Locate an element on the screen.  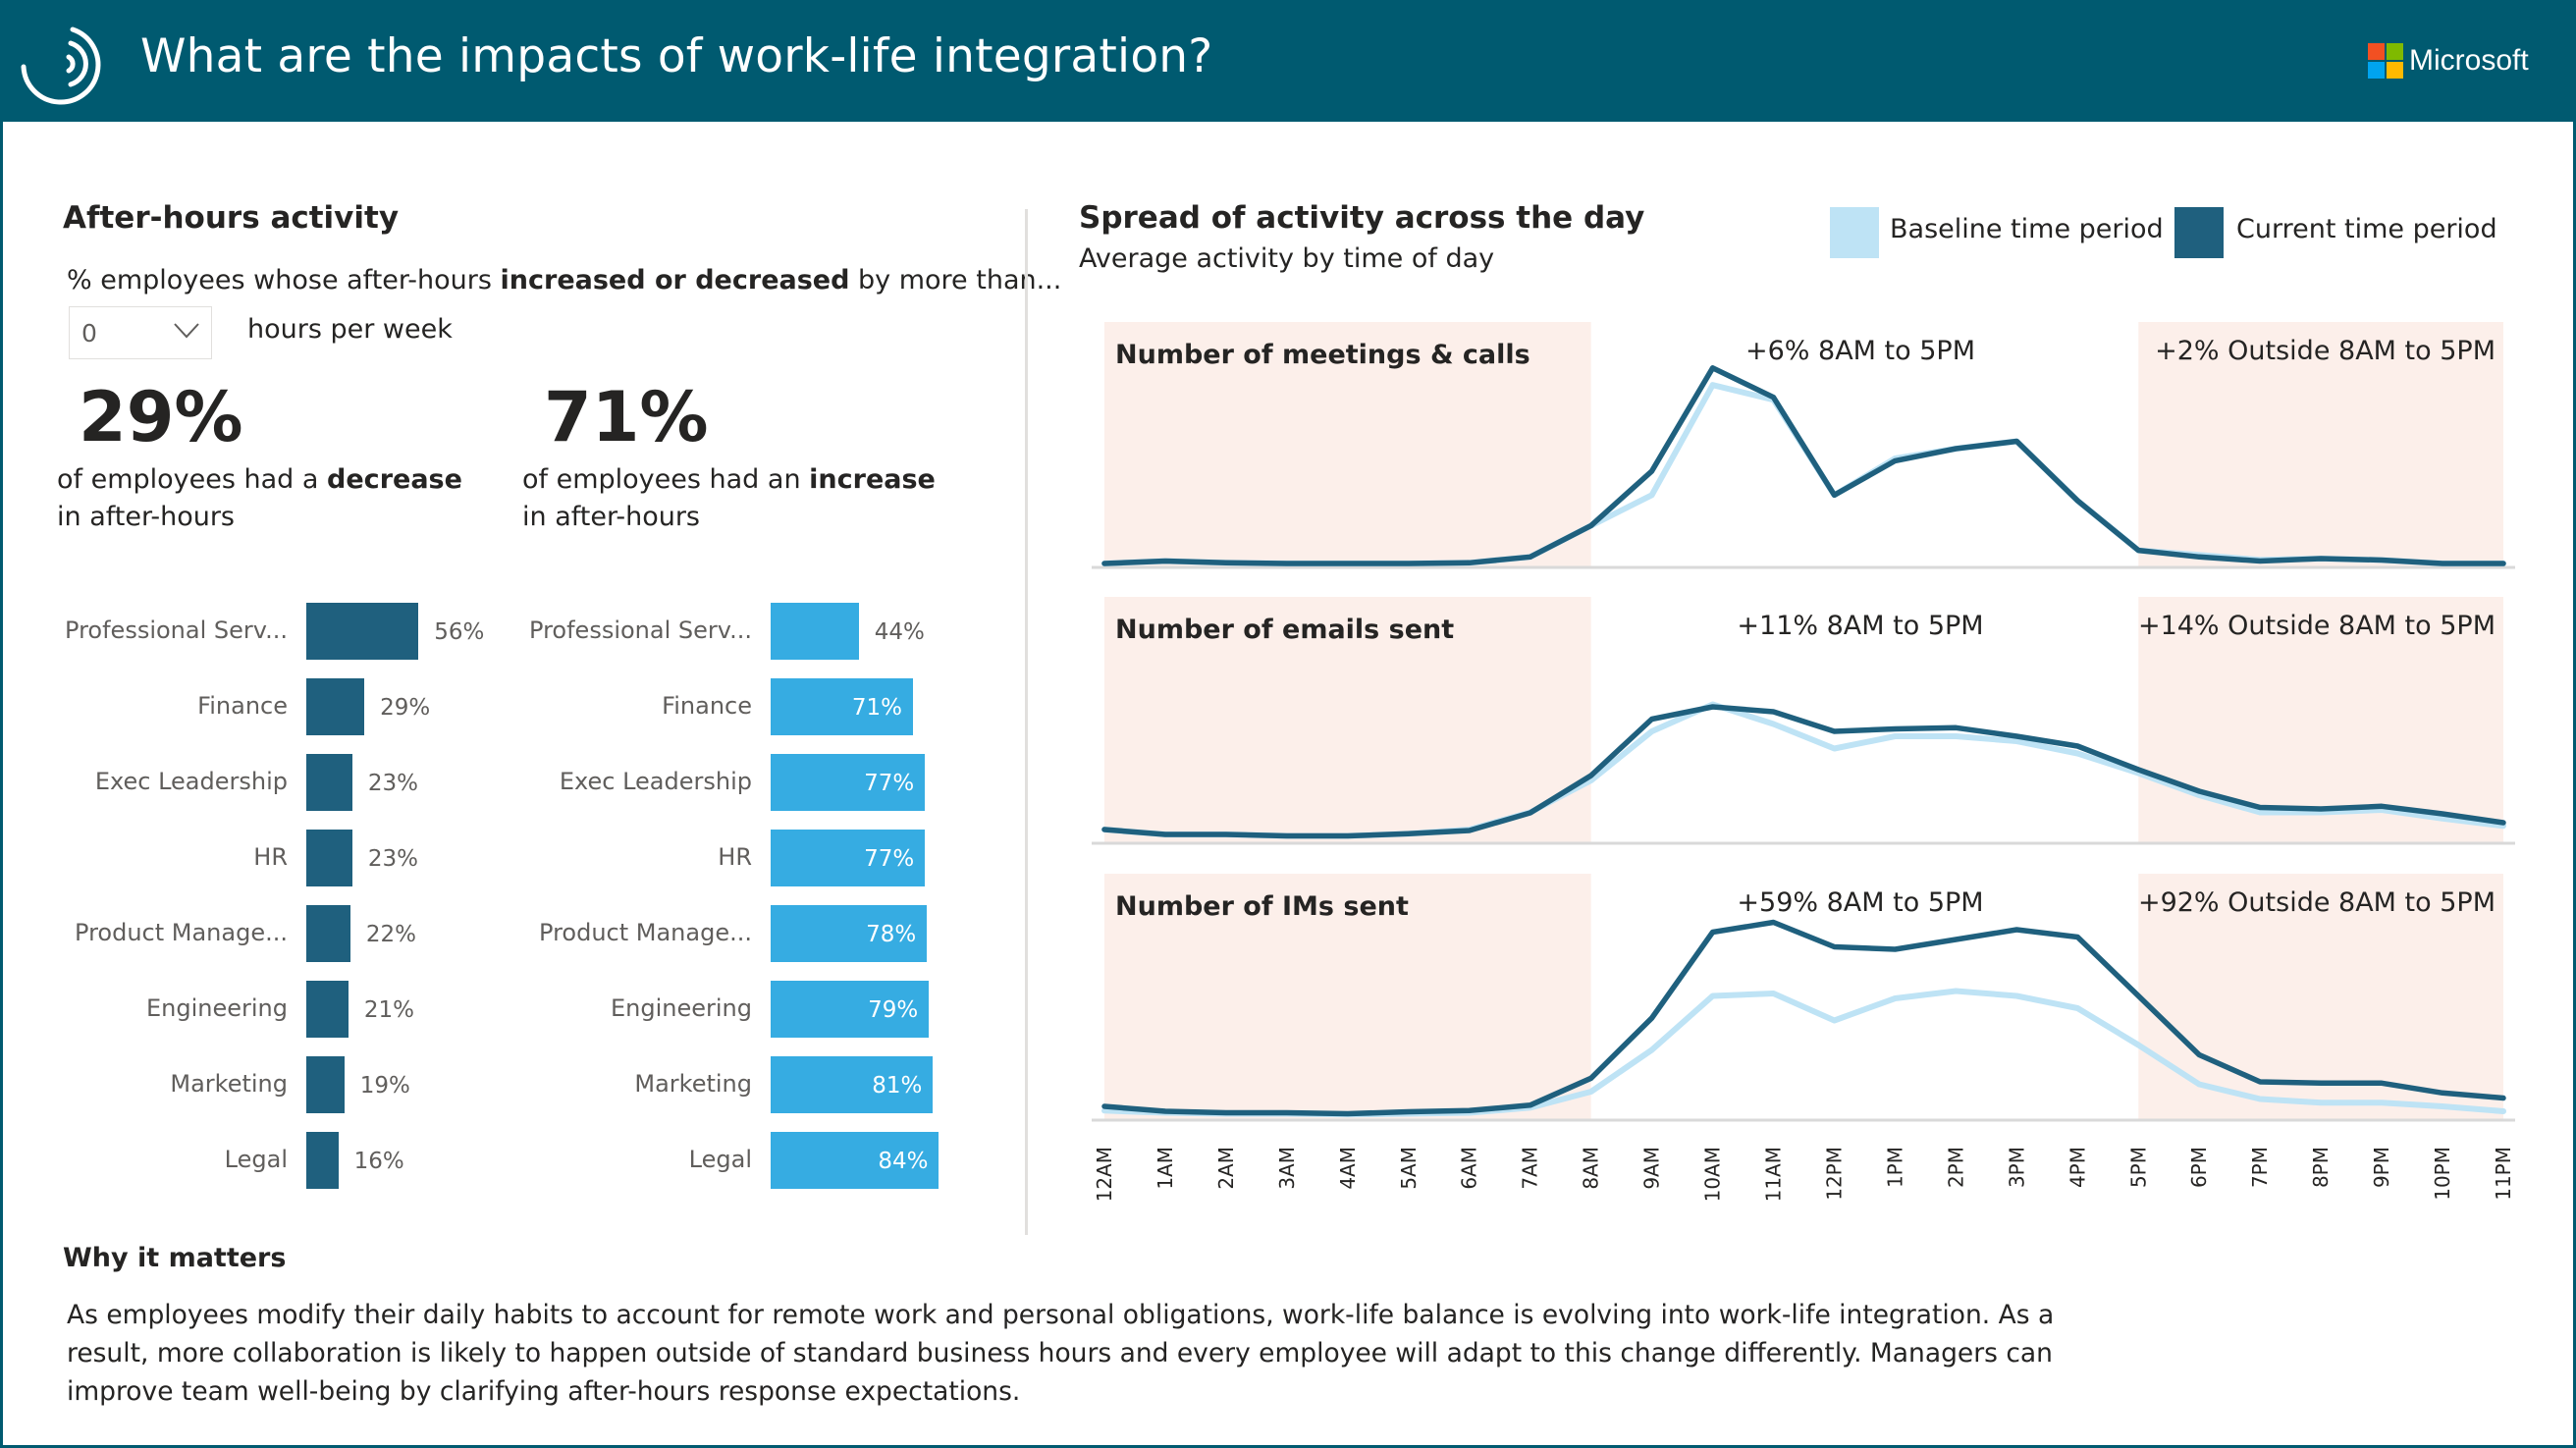
legend-swatch-baseline is located at coordinates (1854, 232).